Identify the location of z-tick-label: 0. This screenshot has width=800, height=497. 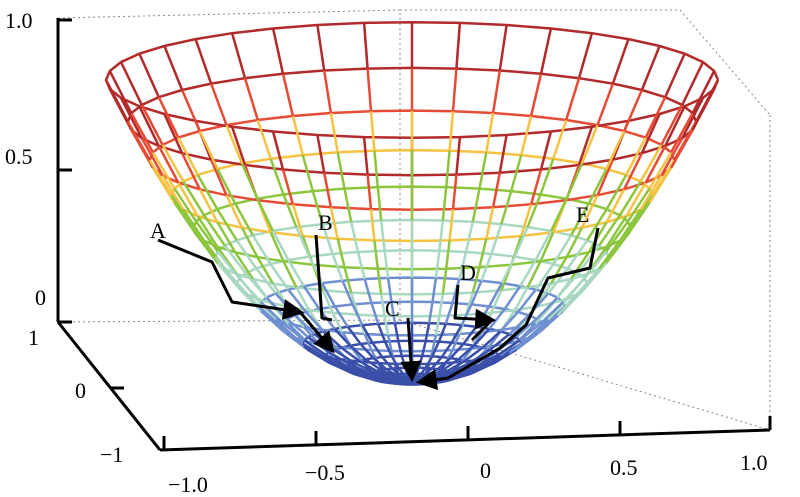
(40, 297).